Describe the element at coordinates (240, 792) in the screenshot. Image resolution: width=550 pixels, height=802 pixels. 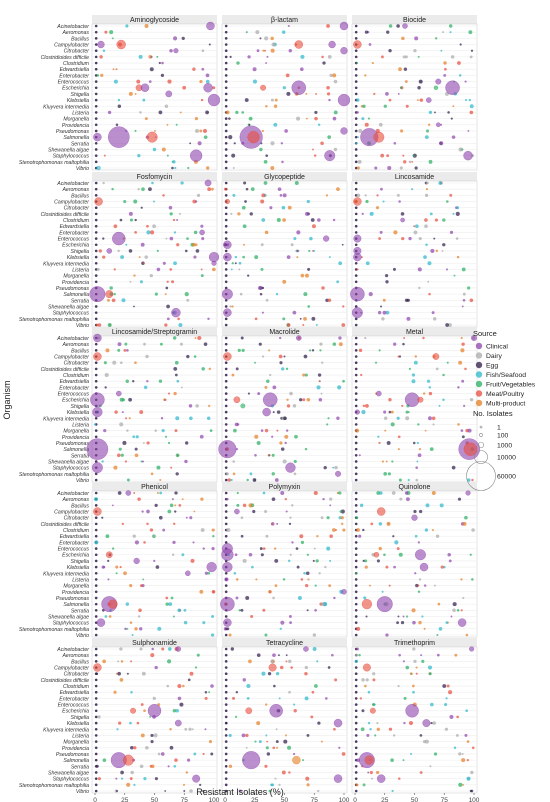
I see `x-axis-label: Resistant Isolates (%)` at that location.